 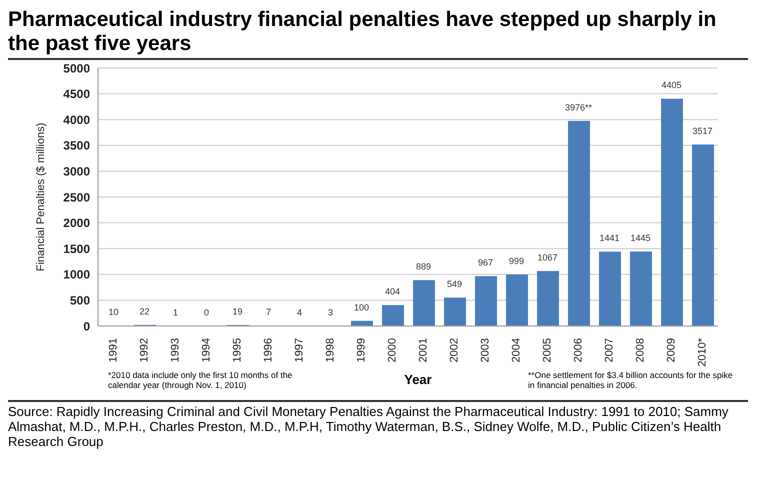 I want to click on y-tick-label: 2500, so click(x=76, y=197).